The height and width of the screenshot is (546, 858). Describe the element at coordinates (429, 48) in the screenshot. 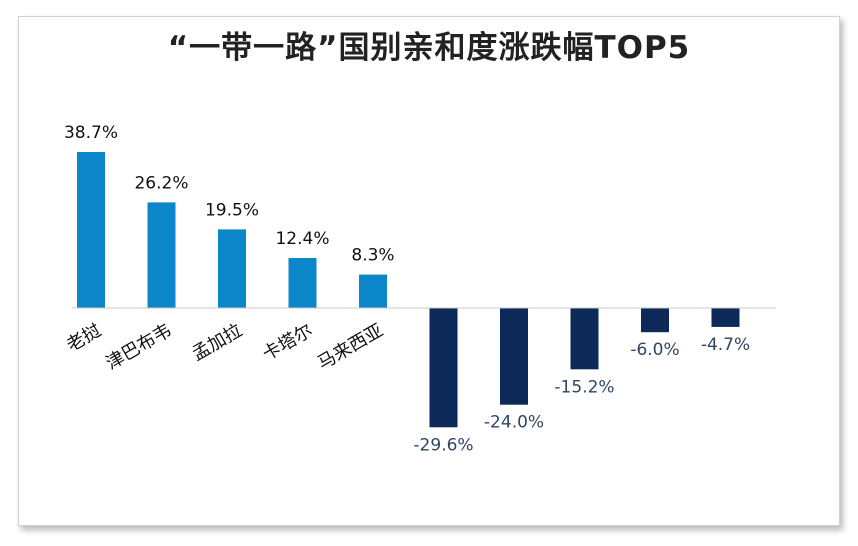

I see `chart-title: “一带一路”国别亲和度涨跌幅TOP5` at that location.